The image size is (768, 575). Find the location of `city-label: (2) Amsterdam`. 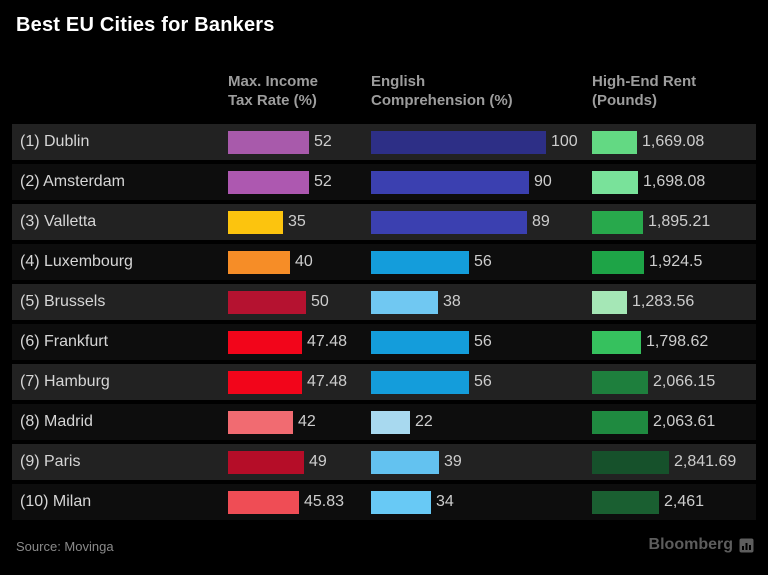

city-label: (2) Amsterdam is located at coordinates (72, 181).